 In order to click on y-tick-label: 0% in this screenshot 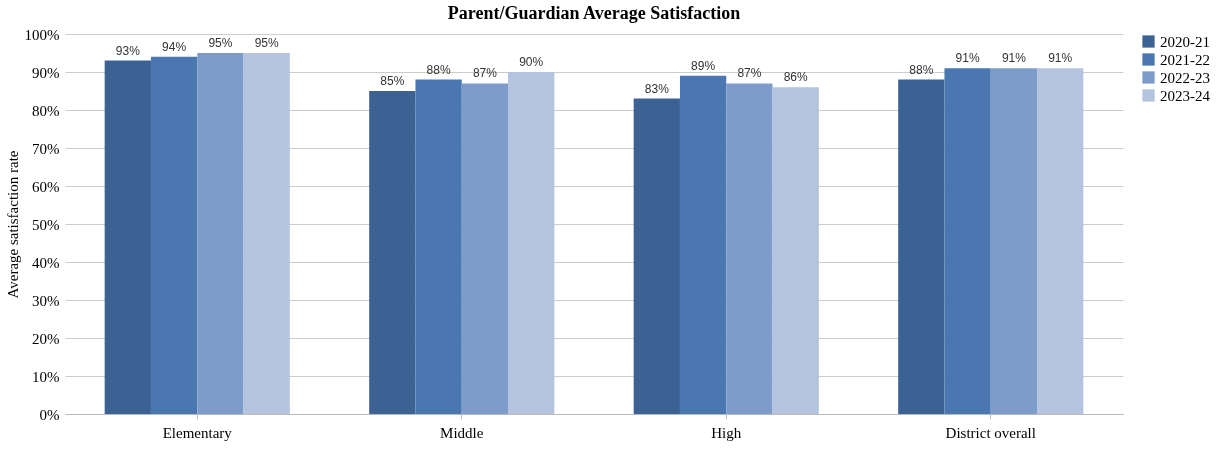, I will do `click(49, 414)`.